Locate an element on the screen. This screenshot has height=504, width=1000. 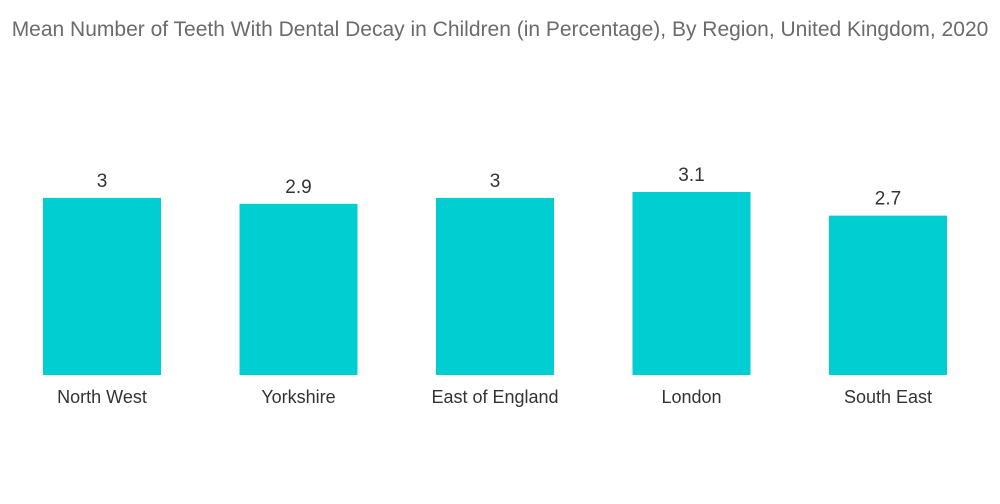
category-label-east-of-england: East of England is located at coordinates (494, 397).